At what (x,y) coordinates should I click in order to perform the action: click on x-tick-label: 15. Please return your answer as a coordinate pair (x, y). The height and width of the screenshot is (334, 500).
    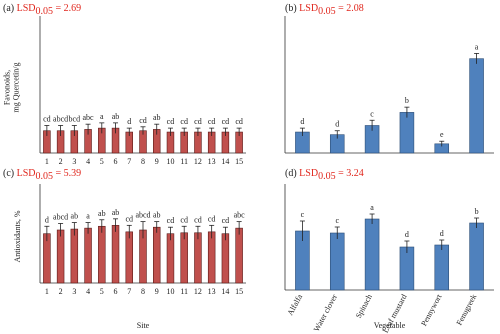
    Looking at the image, I should click on (239, 161).